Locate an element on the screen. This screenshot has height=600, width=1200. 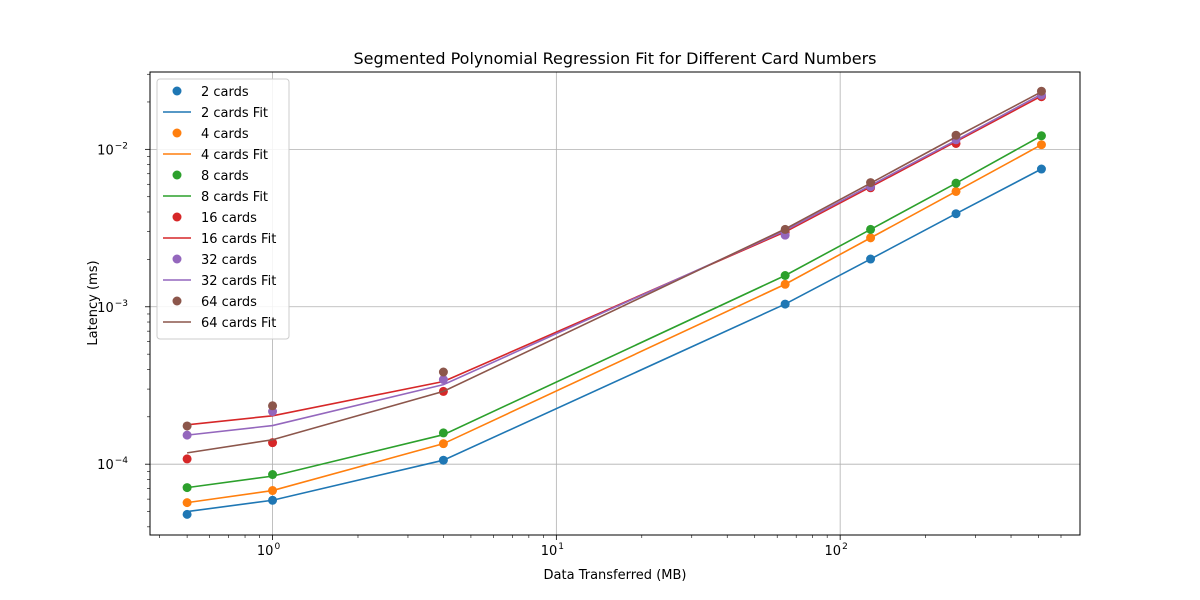
y-tick-exponent: −3 is located at coordinates (121, 304).